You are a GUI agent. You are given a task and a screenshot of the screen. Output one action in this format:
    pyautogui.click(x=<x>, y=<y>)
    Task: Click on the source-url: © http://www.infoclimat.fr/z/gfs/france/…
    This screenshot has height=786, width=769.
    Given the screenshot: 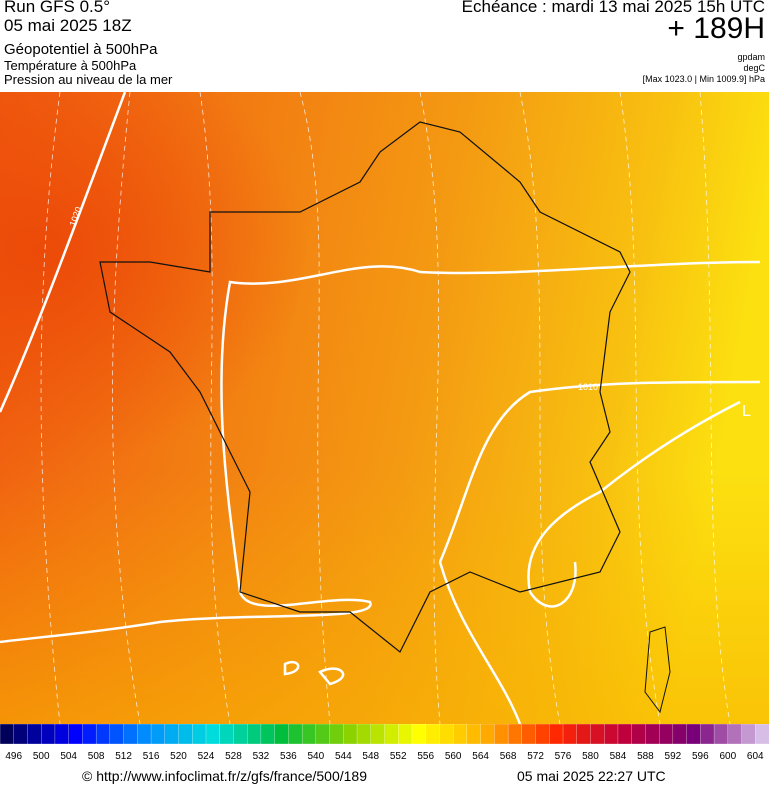 What is the action you would take?
    pyautogui.click(x=224, y=776)
    